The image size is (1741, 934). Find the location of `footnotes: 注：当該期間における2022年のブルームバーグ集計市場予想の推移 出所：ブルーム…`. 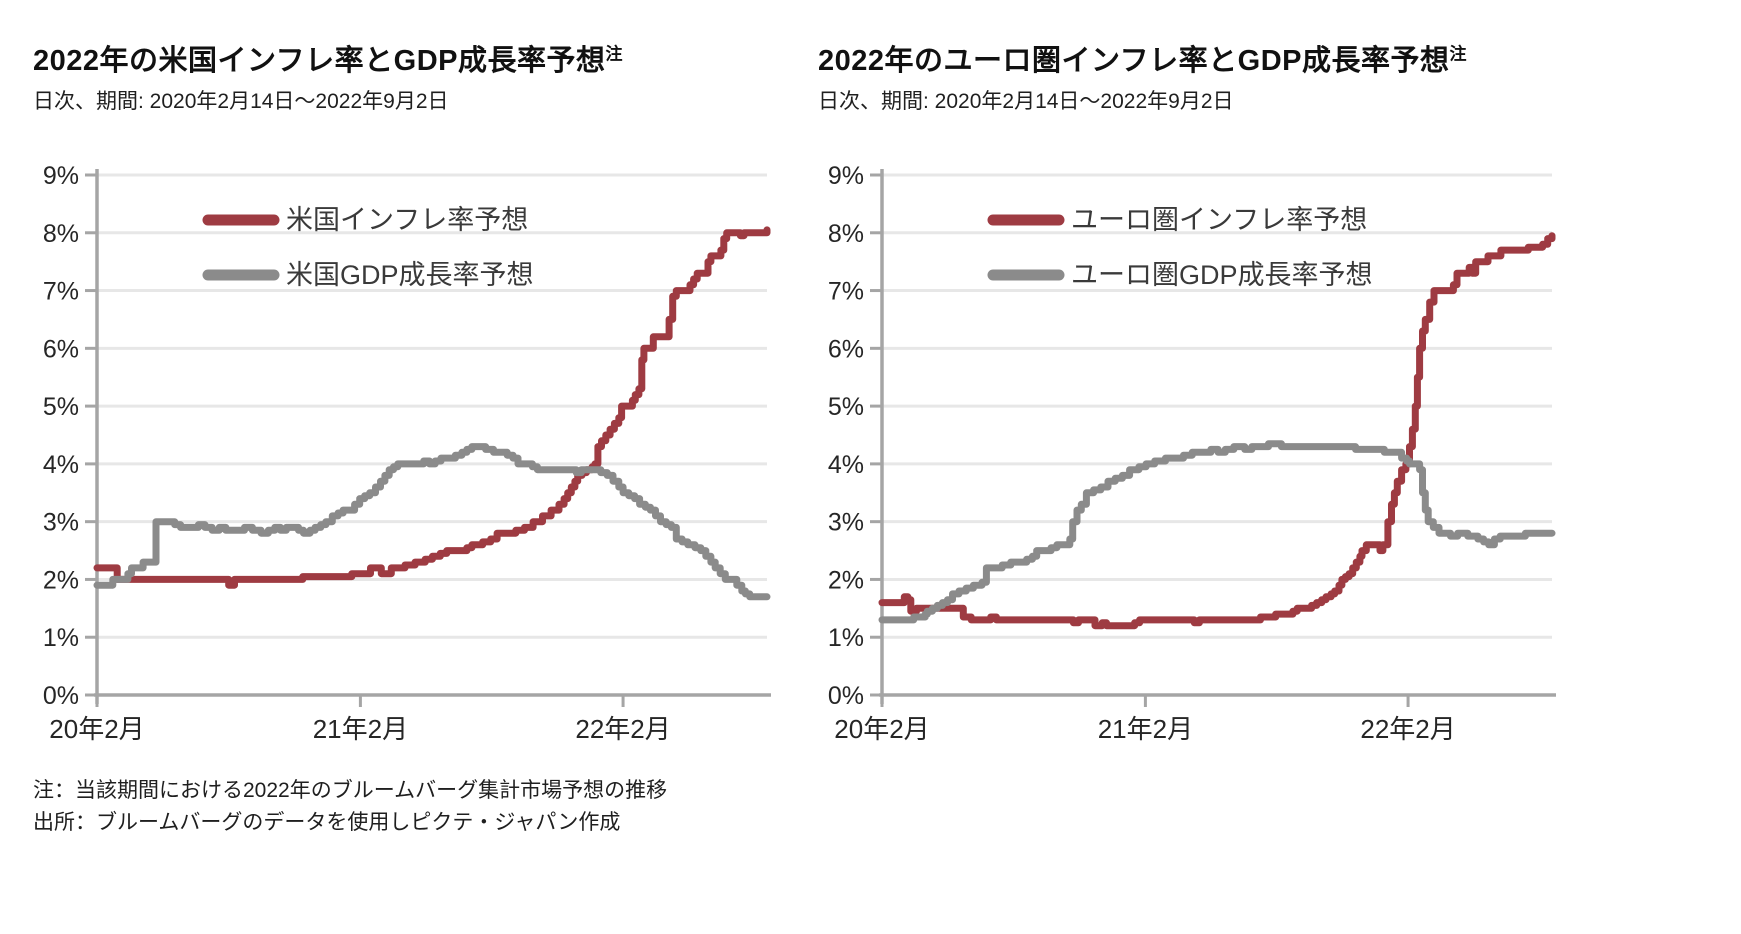

footnotes: 注：当該期間における2022年のブルームバーグ集計市場予想の推移 出所：ブルーム… is located at coordinates (887, 806).